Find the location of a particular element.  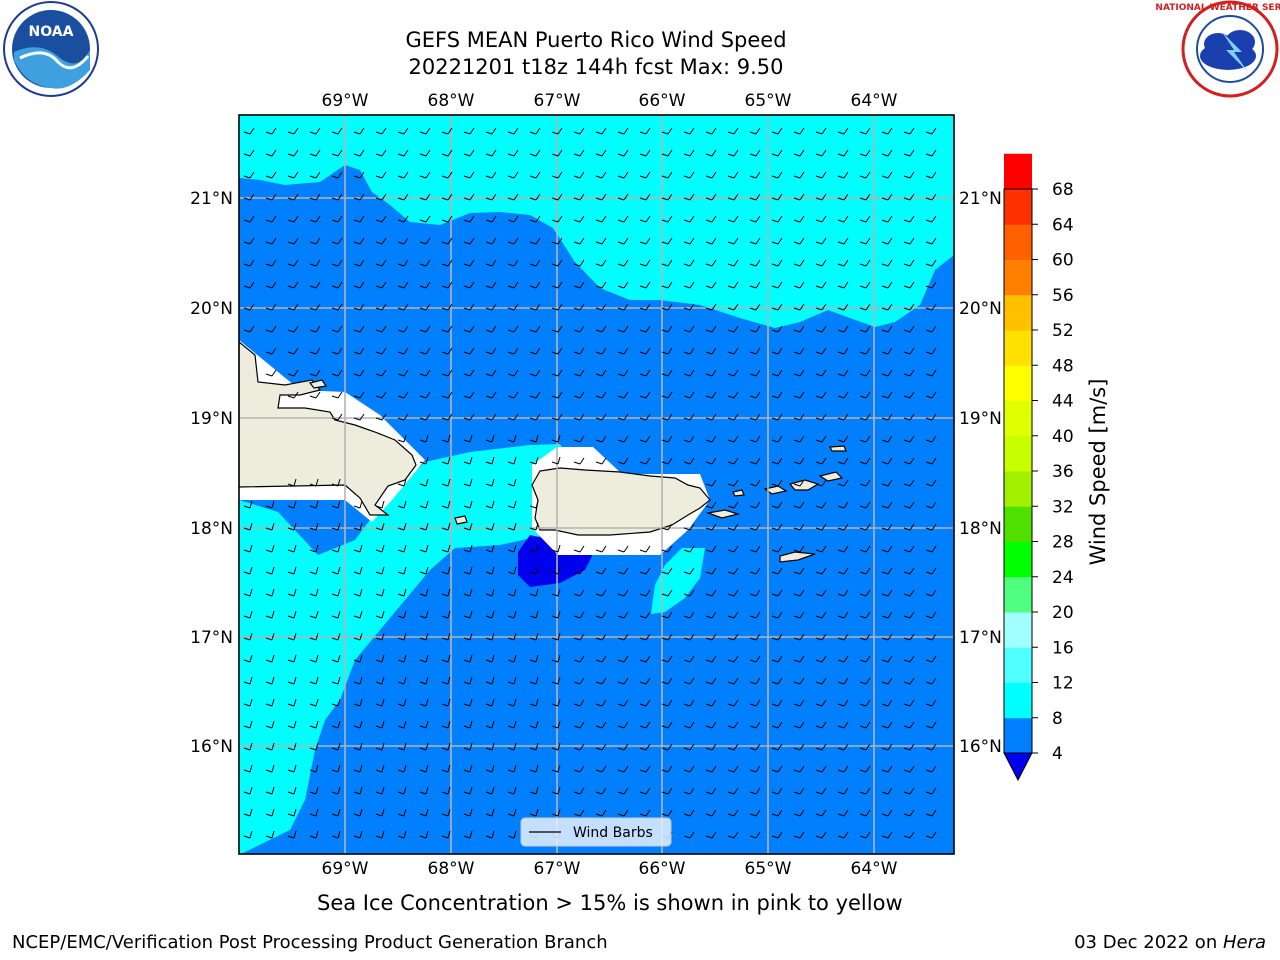

colorbar-tick-label: 68 is located at coordinates (1063, 190).